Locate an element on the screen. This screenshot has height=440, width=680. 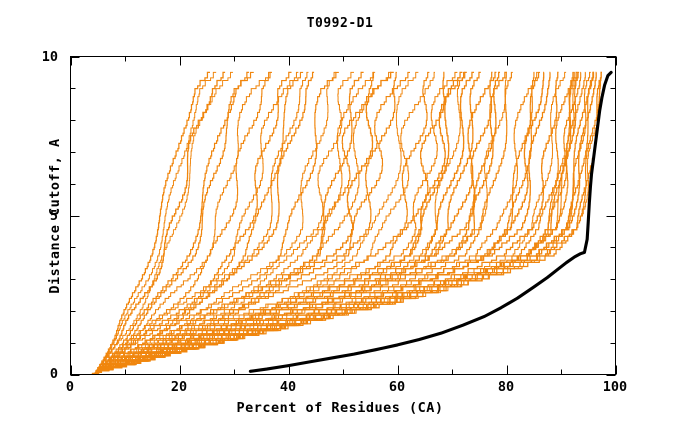
x-tick-label: 80 is located at coordinates (506, 387).